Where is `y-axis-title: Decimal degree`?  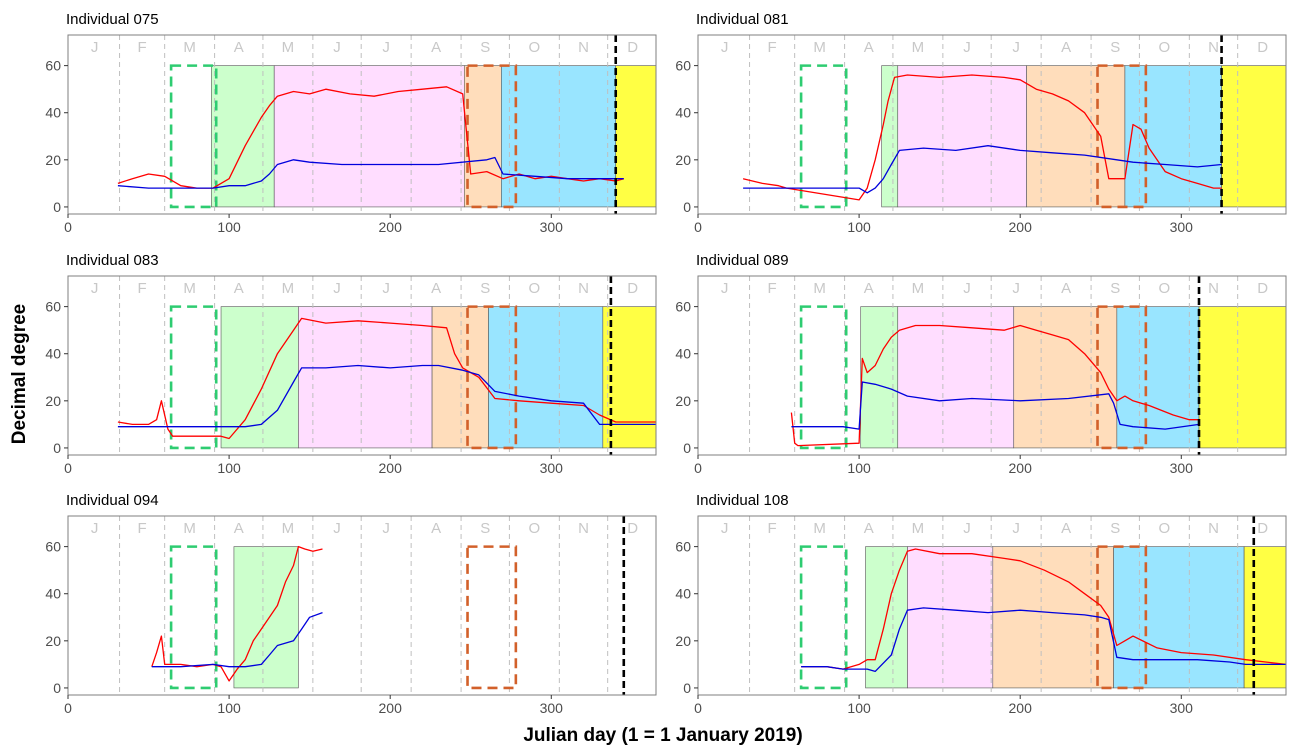
y-axis-title: Decimal degree is located at coordinates (19, 374).